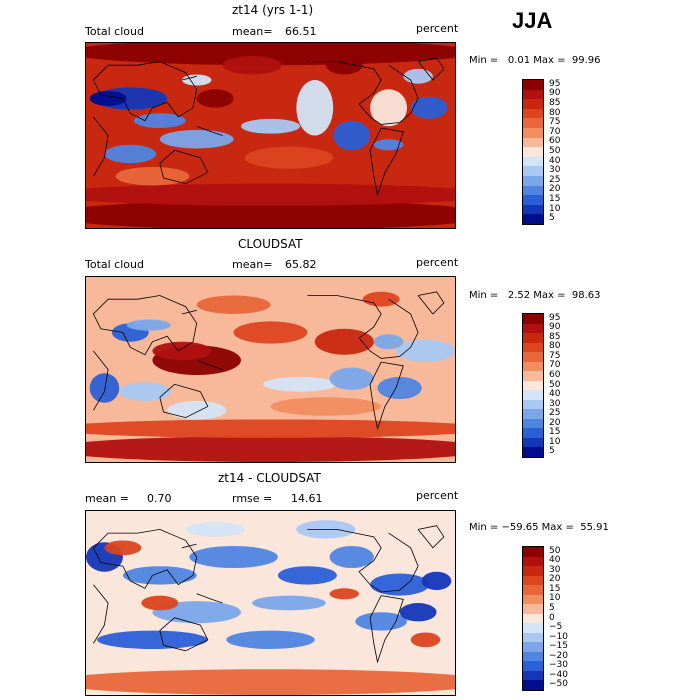 The width and height of the screenshot is (700, 700). Describe the element at coordinates (555, 151) in the screenshot. I see `colorbar-label: 50` at that location.